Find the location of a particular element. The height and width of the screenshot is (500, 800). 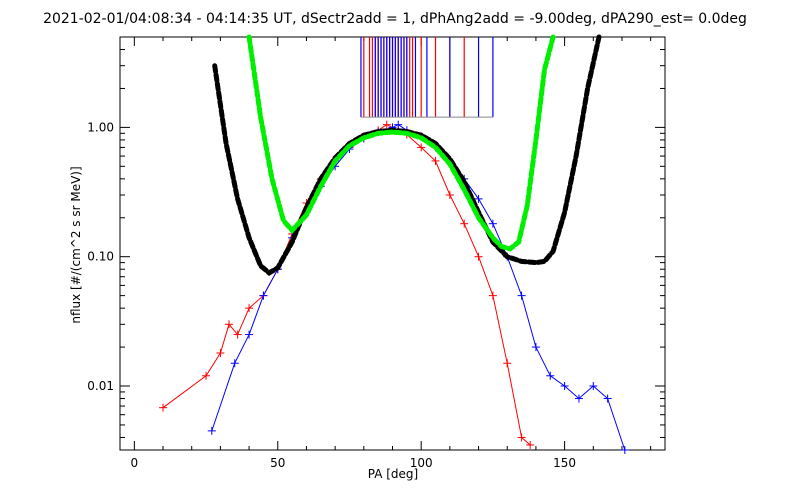

vertical-line-set is located at coordinates (427, 77).